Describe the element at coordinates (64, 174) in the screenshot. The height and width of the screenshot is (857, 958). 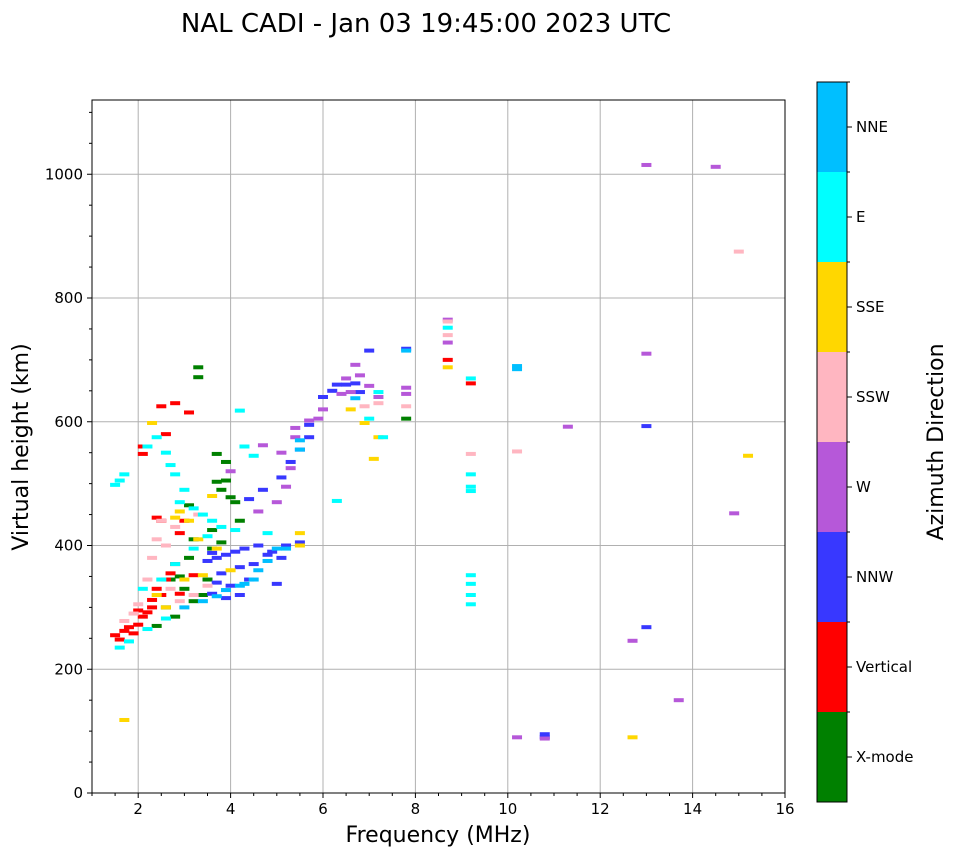
I see `y-tick-label: 1000` at that location.